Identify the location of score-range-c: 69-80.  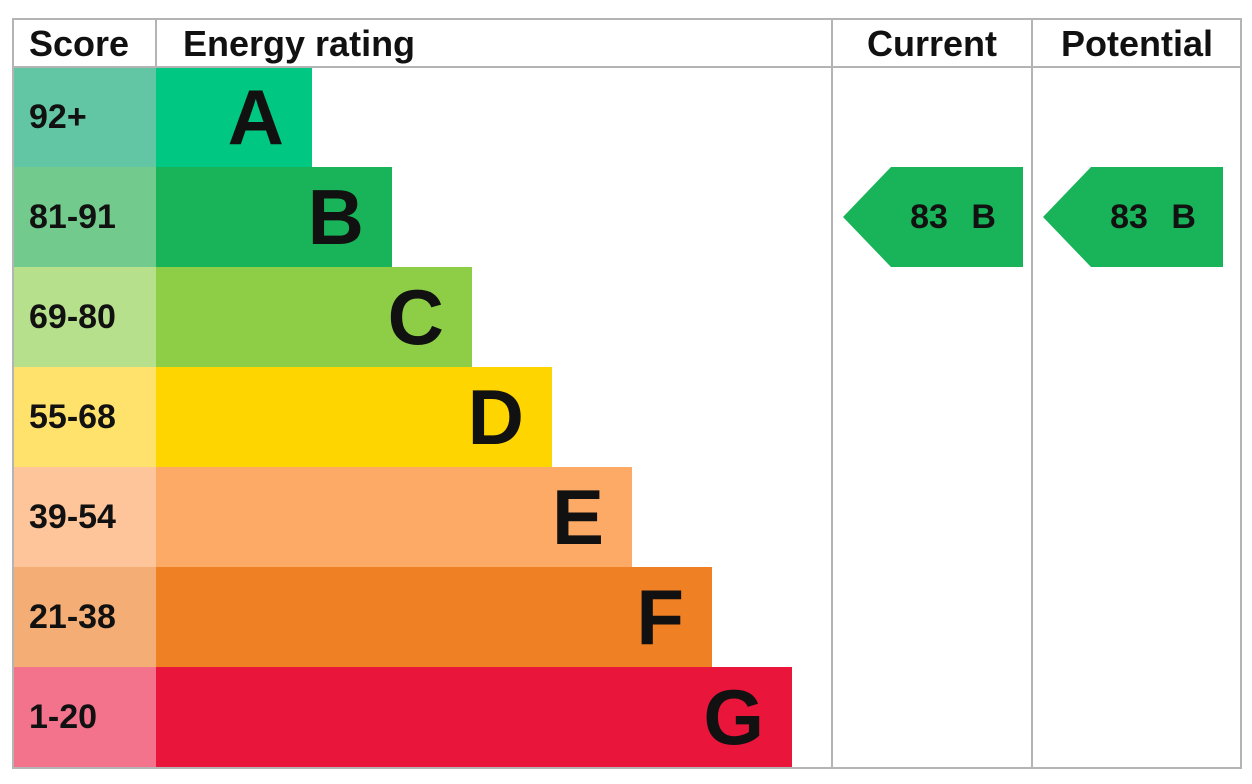
(84, 317).